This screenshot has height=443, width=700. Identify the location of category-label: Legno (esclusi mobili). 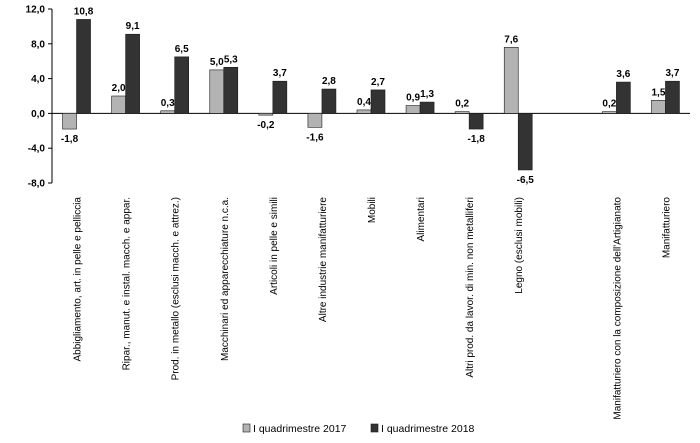
(519, 245).